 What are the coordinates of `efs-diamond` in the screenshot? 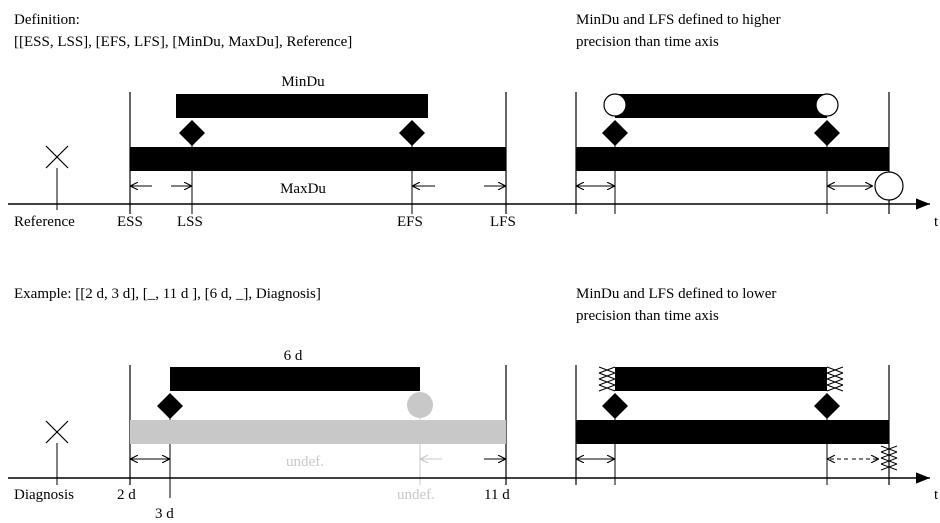 It's located at (412, 133).